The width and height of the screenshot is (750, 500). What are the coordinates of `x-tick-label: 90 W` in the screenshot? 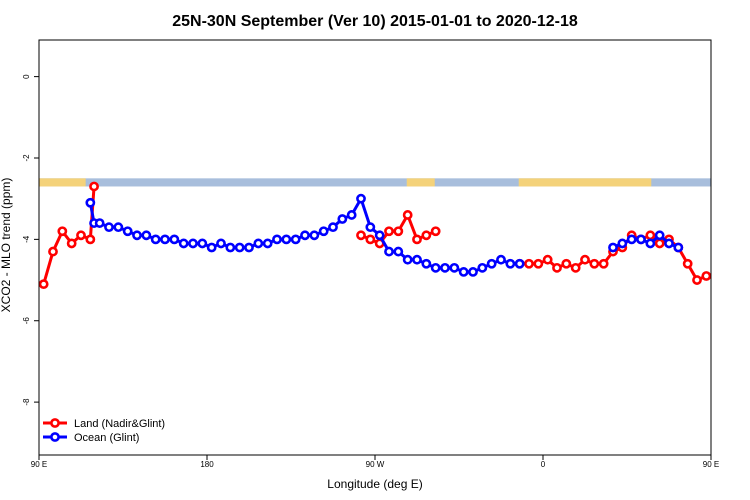 It's located at (375, 464).